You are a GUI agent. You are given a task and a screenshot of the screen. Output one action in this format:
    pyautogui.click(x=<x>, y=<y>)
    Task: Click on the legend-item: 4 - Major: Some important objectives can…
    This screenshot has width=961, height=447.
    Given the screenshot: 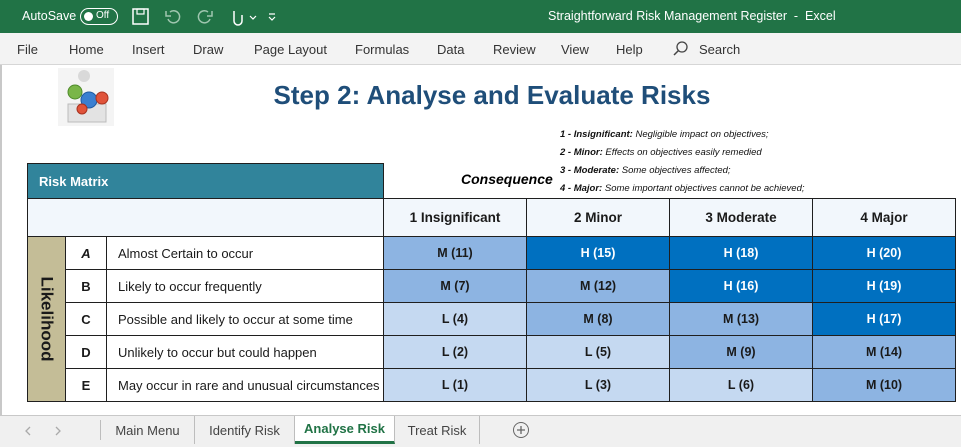 What is the action you would take?
    pyautogui.click(x=682, y=192)
    